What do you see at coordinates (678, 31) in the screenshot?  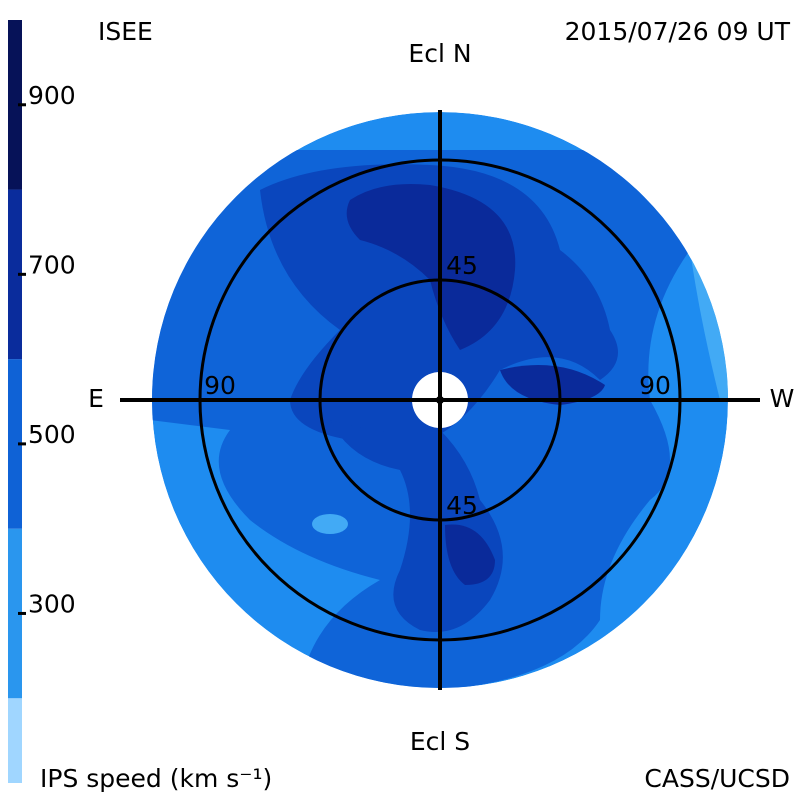 I see `header-right: 2015/07/26 09 UT` at bounding box center [678, 31].